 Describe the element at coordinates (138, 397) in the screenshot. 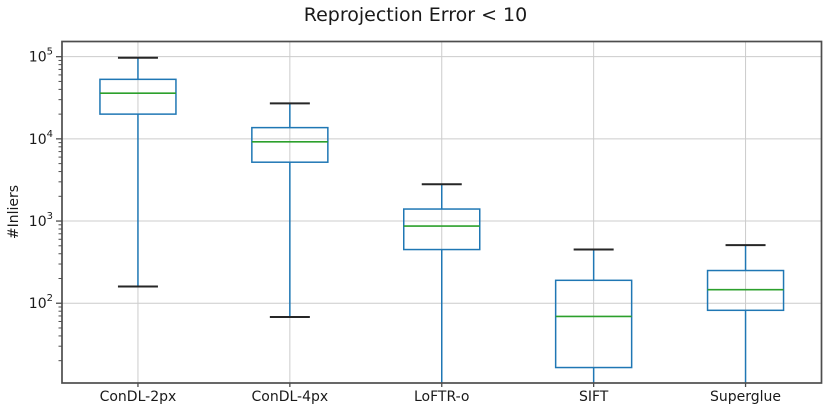

I see `x-tick-label: ConDL-2px` at that location.